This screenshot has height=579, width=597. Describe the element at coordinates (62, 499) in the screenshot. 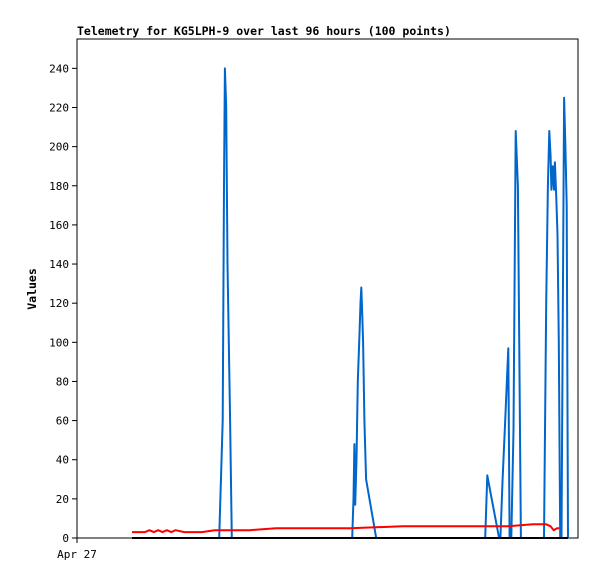

I see `y-tick-label: 20` at that location.